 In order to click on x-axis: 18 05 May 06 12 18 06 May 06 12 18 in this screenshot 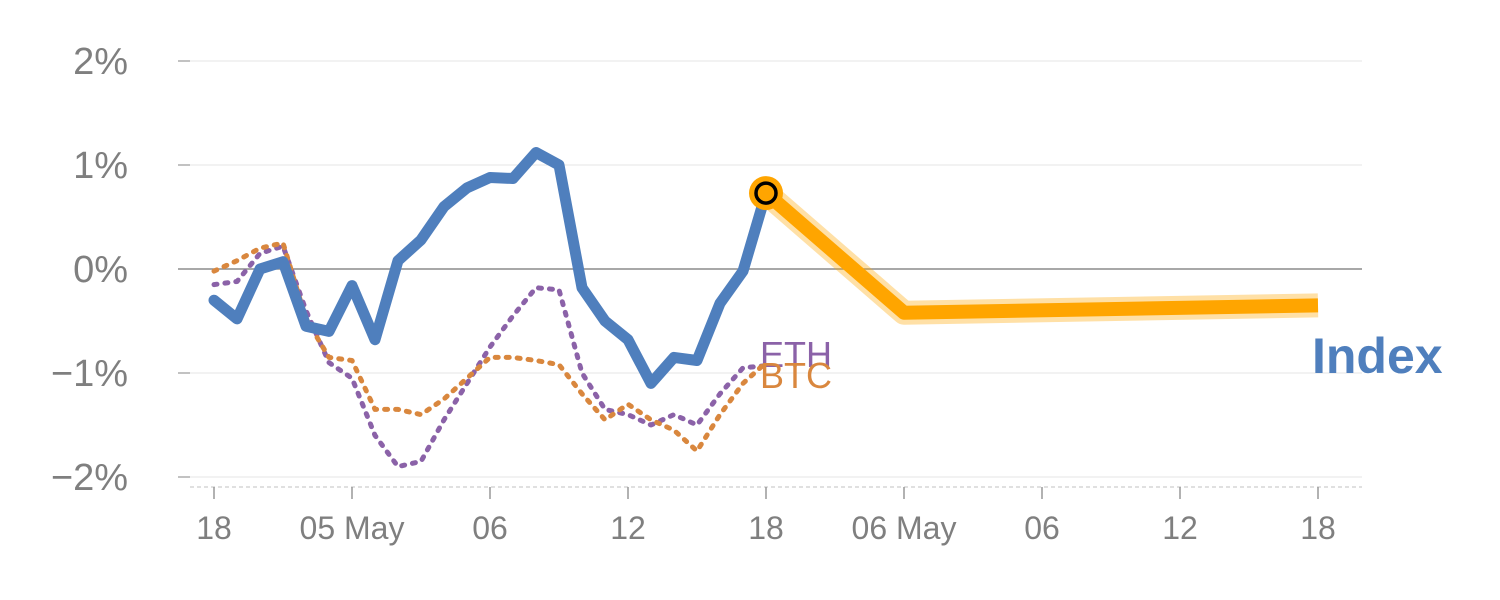, I will do `click(776, 516)`.